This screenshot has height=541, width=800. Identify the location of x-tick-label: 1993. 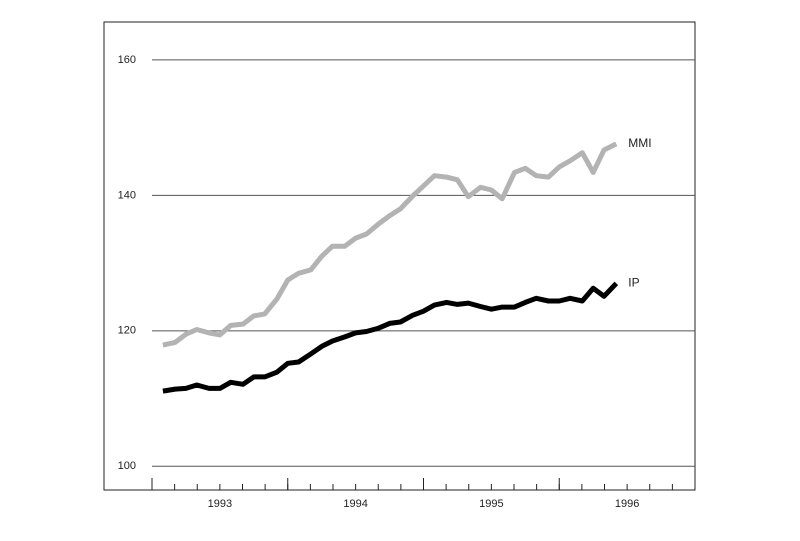
(220, 504).